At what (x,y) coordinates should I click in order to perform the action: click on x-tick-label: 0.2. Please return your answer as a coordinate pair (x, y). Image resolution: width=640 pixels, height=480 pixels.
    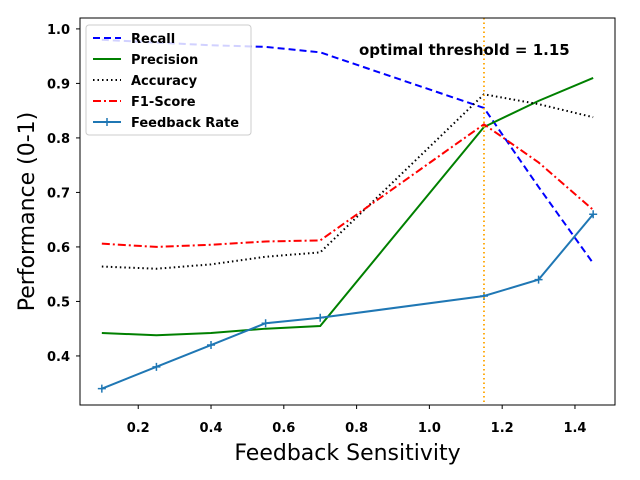
    Looking at the image, I should click on (138, 428).